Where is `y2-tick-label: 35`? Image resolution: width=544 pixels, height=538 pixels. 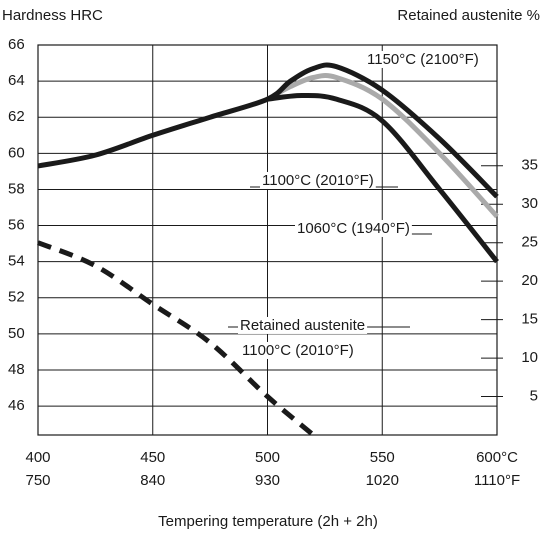
y2-tick-label: 35 is located at coordinates (529, 165).